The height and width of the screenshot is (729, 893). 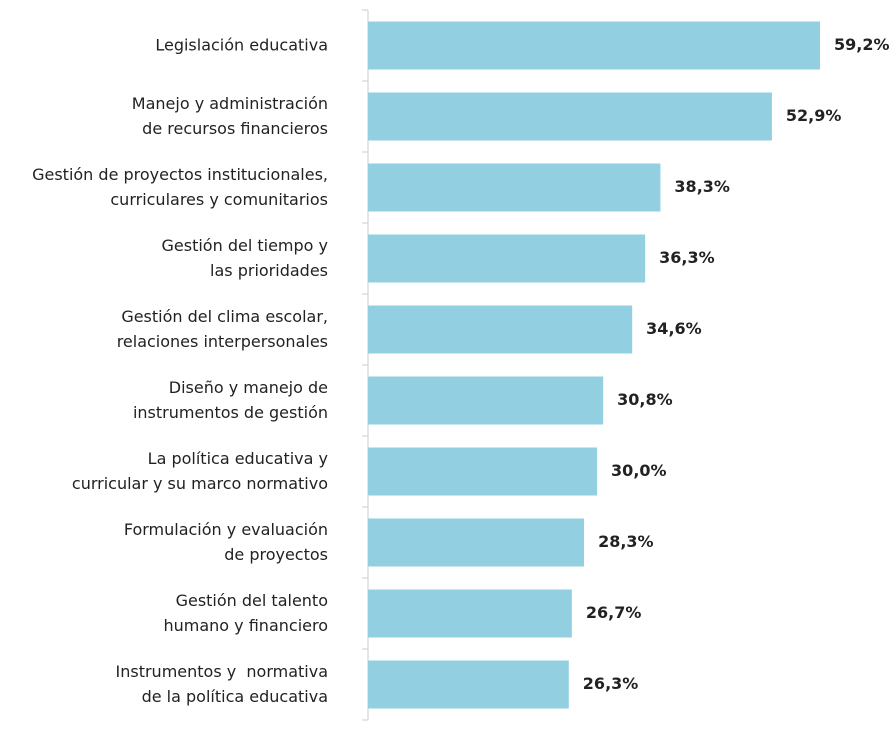 I want to click on value-label: 59,2%, so click(x=862, y=44).